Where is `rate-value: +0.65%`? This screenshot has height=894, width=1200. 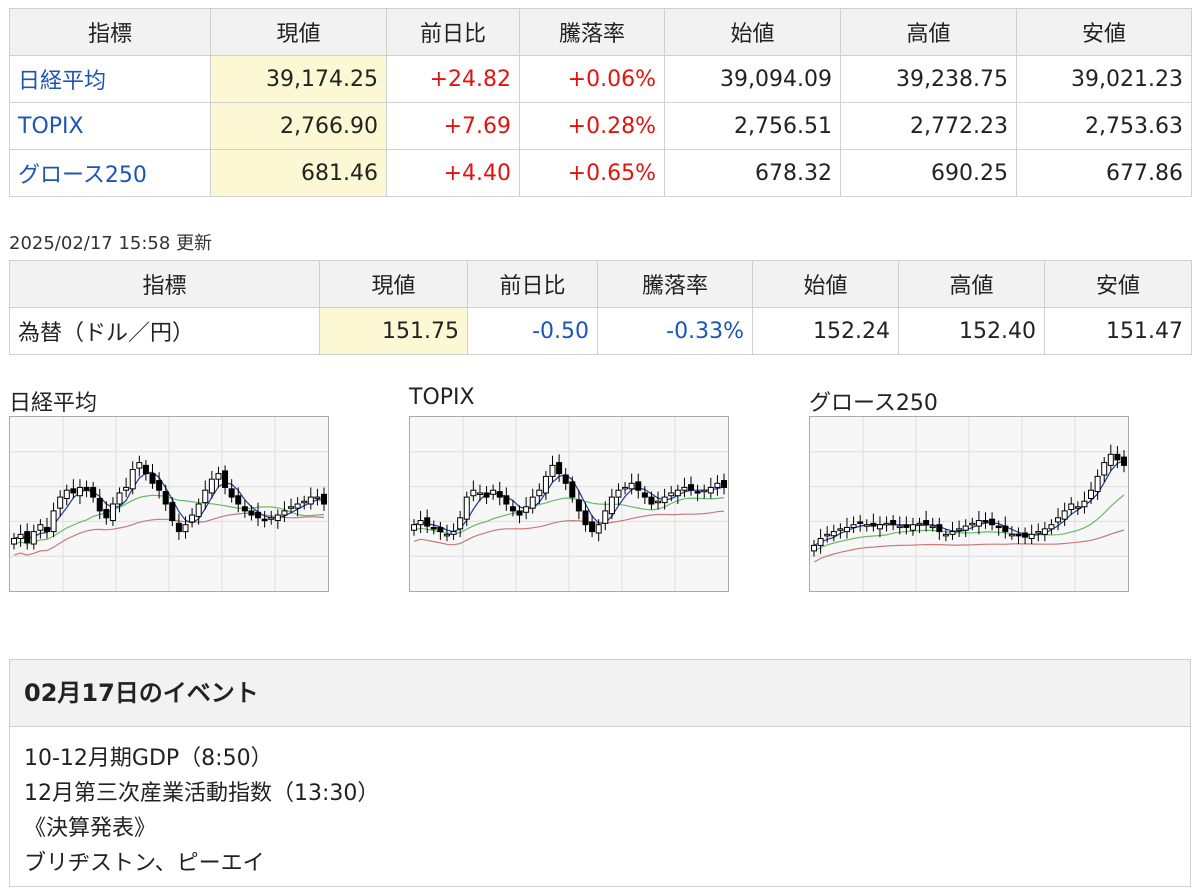
rate-value: +0.65% is located at coordinates (592, 173).